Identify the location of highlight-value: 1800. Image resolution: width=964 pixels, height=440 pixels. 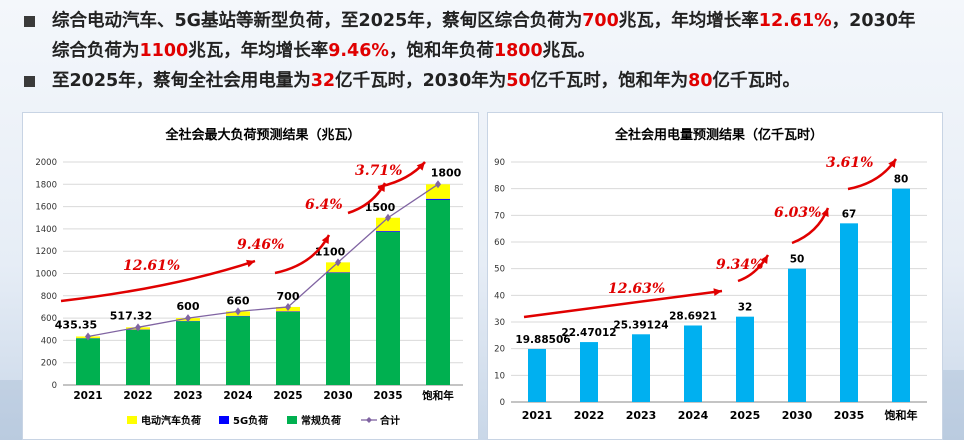
(518, 51).